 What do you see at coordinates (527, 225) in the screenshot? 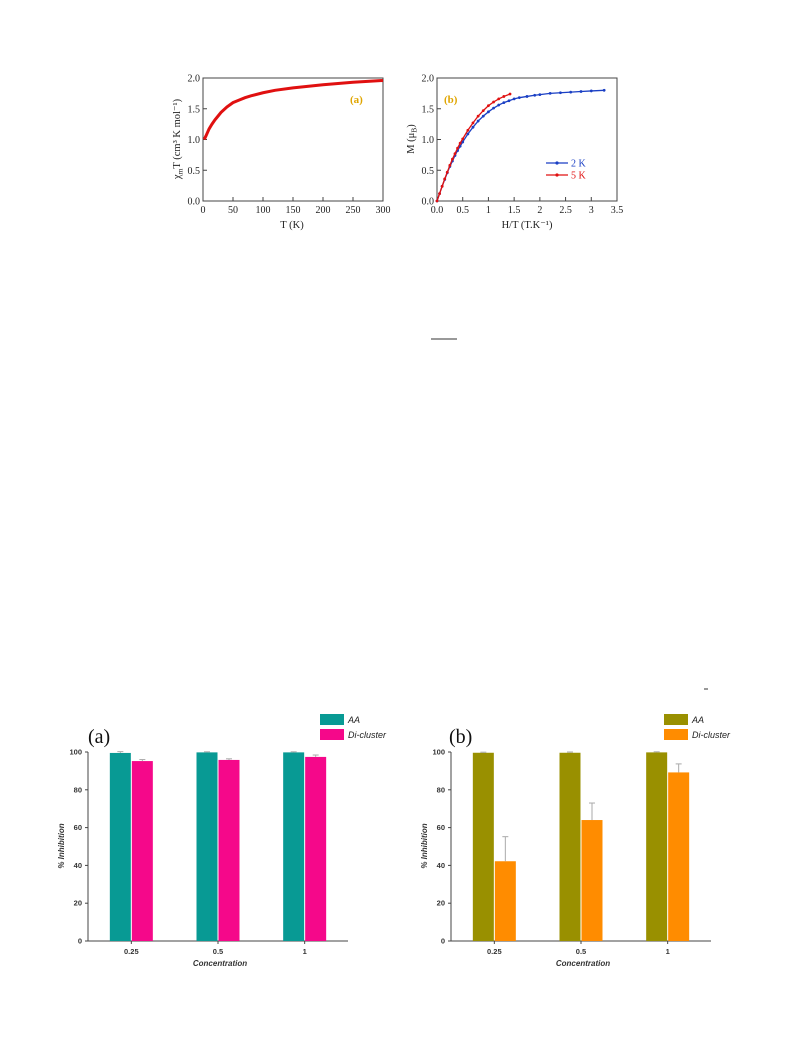
I see `x-axis-label: H/T (T.K⁻¹)` at bounding box center [527, 225].